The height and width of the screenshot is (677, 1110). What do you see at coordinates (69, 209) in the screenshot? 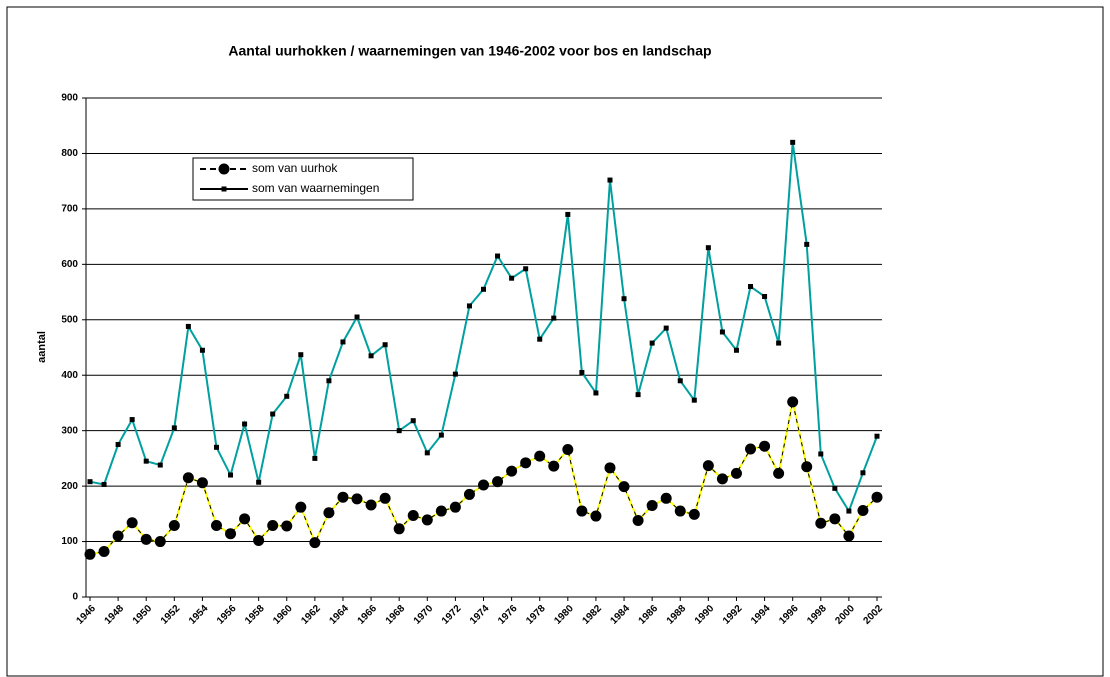
I see `y-tick-label: 700` at bounding box center [69, 209].